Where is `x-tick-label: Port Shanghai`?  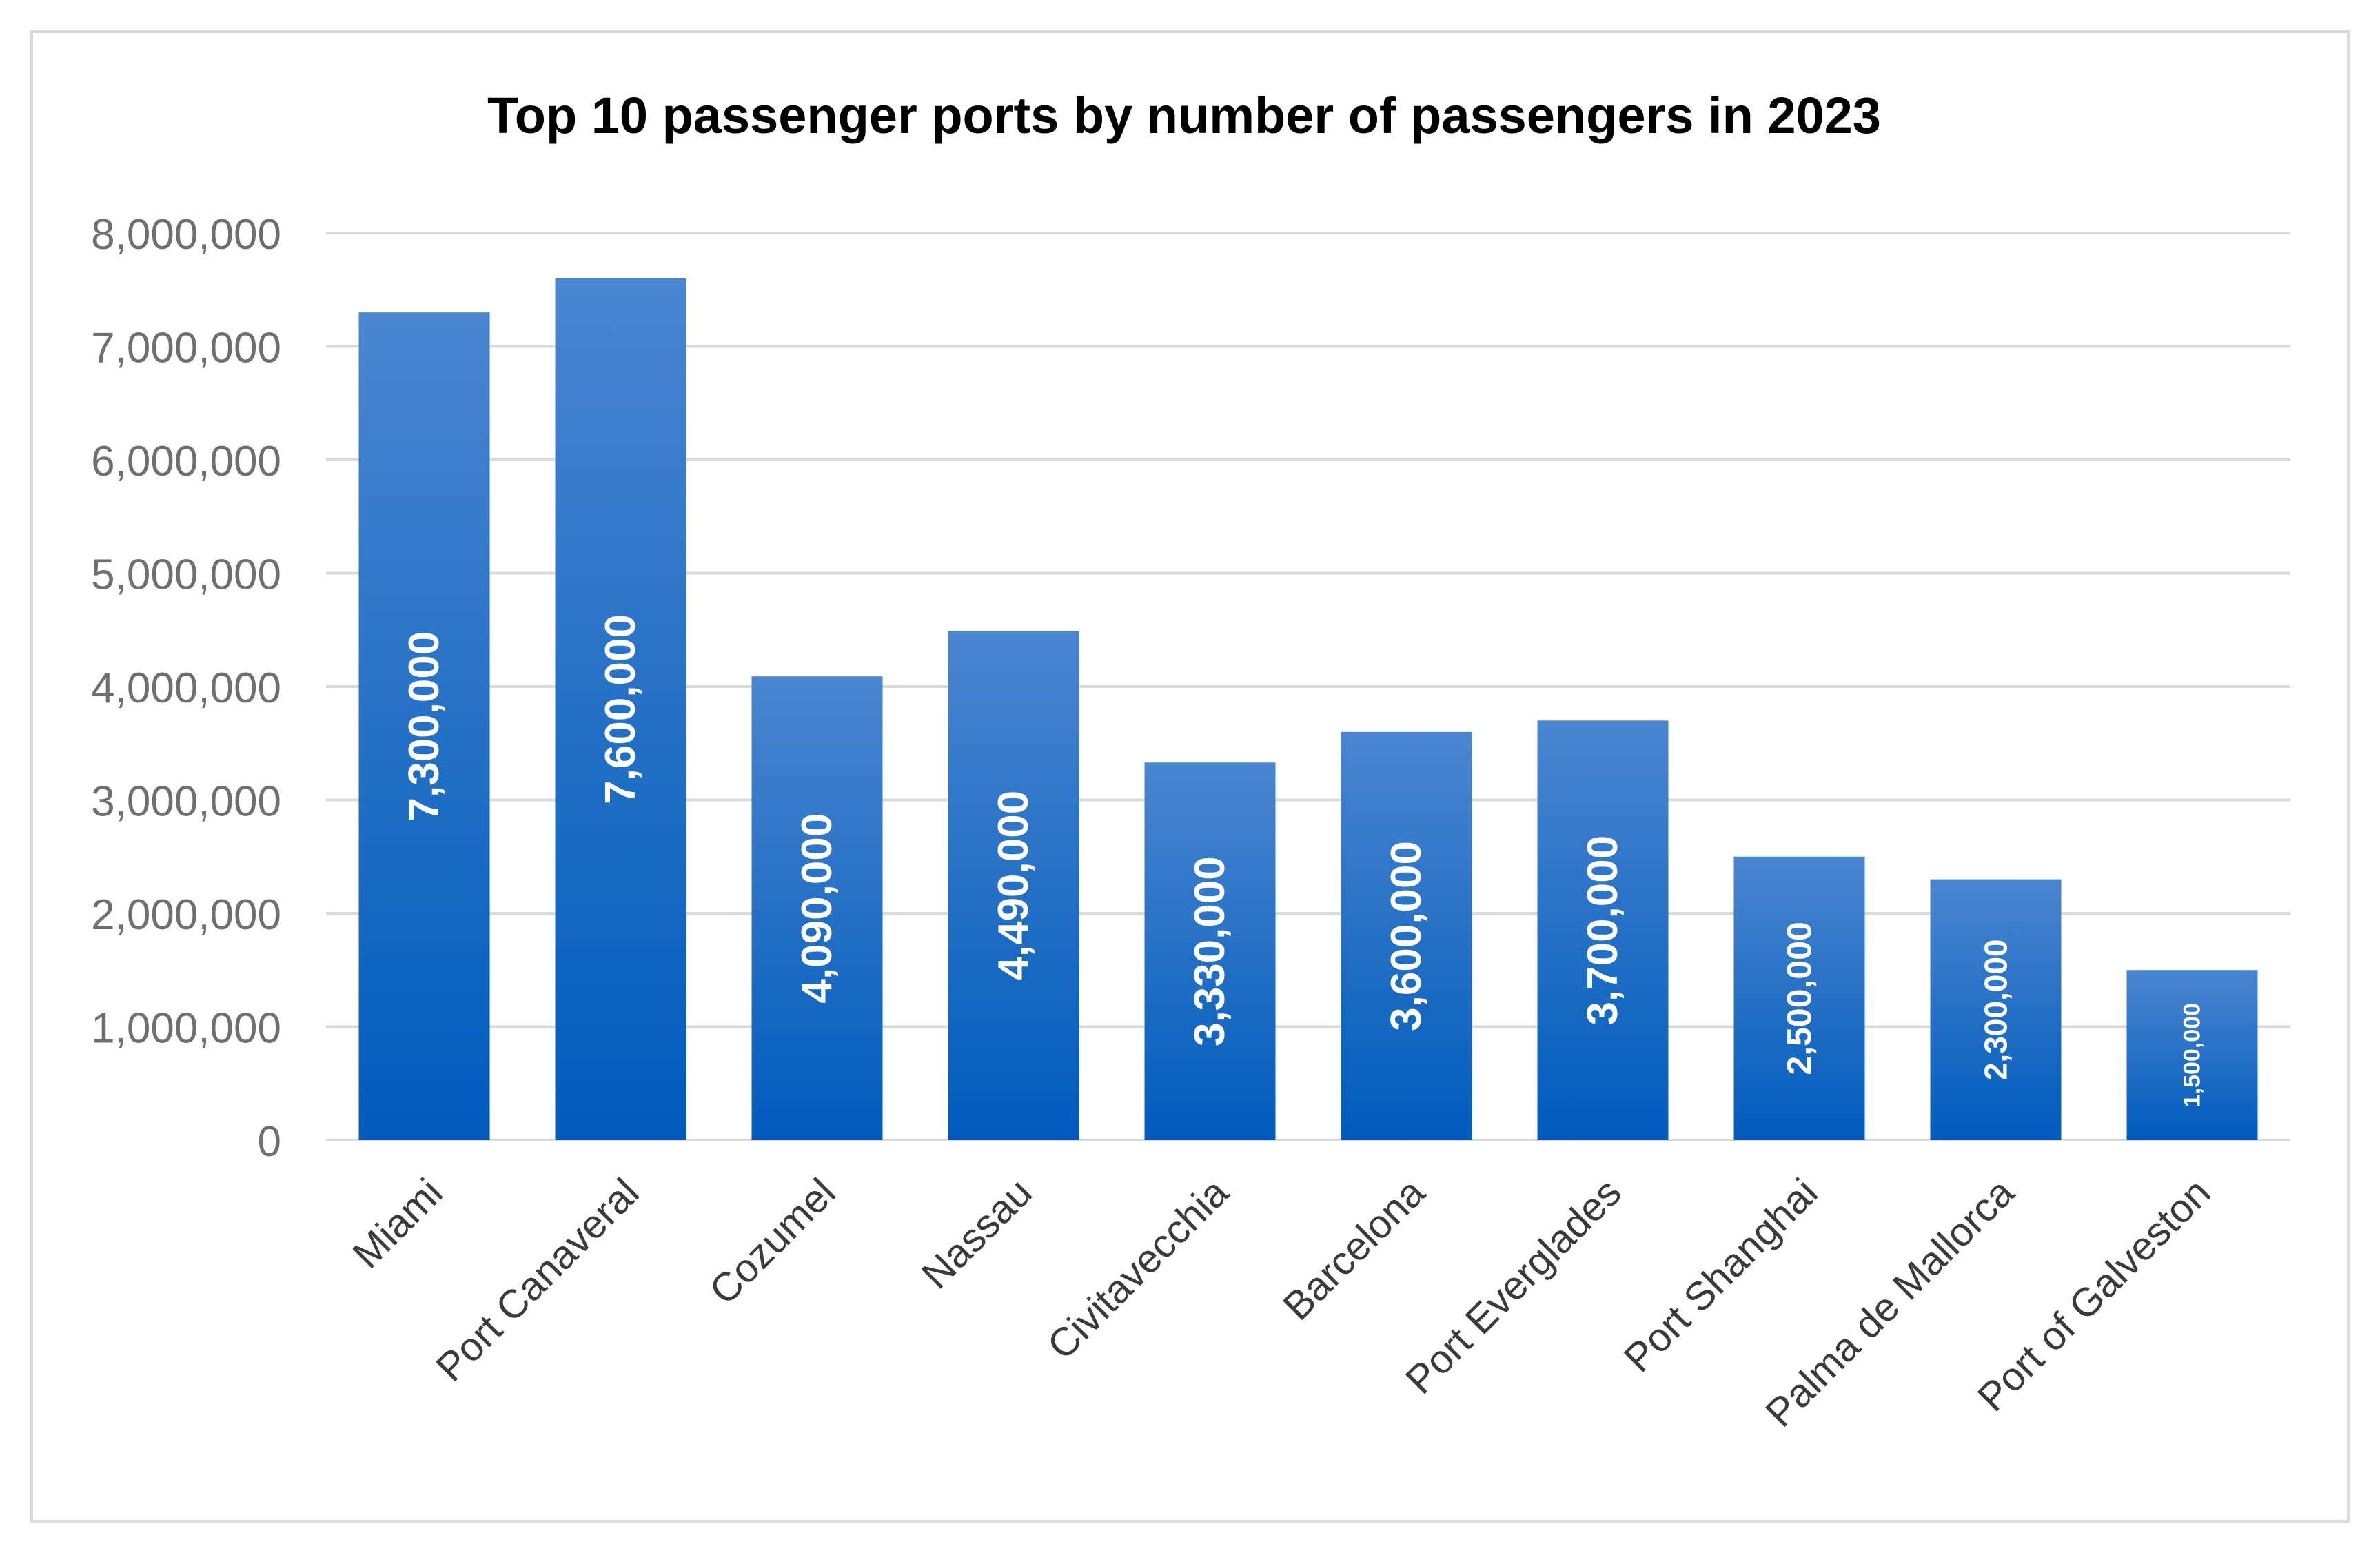
x-tick-label: Port Shanghai is located at coordinates (1721, 1275).